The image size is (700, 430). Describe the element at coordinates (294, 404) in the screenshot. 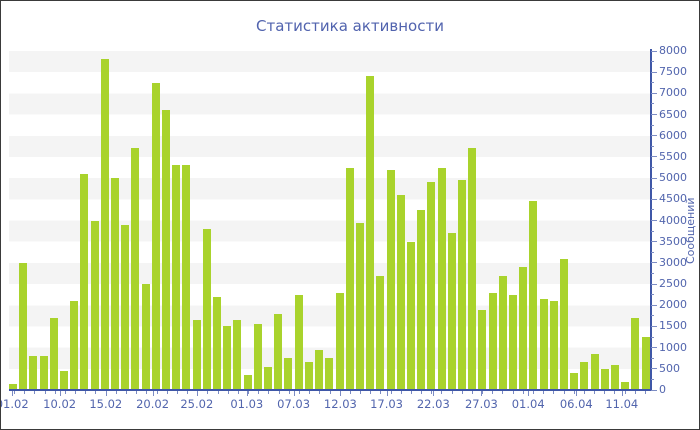

I see `x-axis-tick-label: 07.03` at that location.